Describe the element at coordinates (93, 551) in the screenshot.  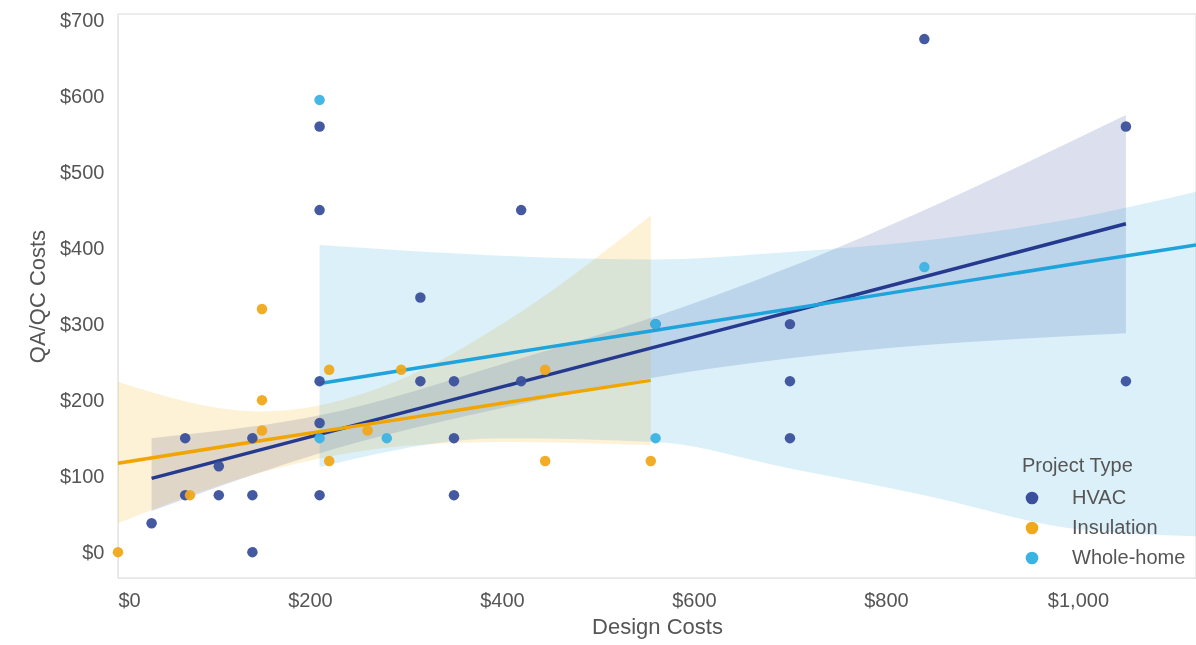
I see `y-tick-label: $0` at that location.